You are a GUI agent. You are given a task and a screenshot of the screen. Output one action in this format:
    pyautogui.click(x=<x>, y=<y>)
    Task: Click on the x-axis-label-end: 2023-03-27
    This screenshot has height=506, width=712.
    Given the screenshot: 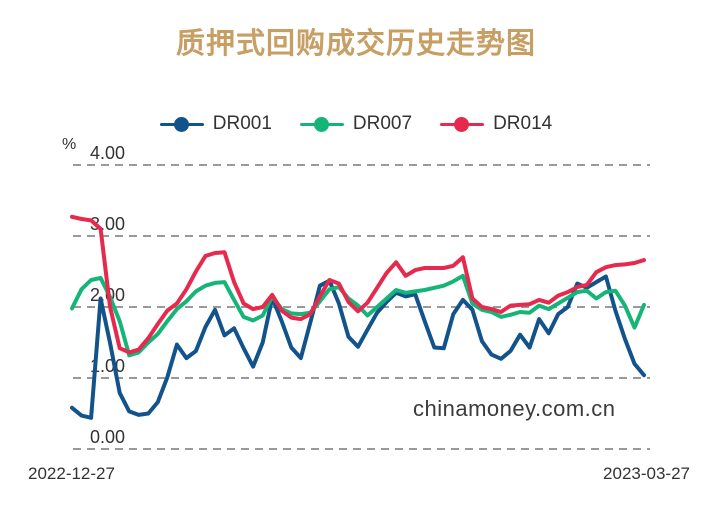 What is the action you would take?
    pyautogui.click(x=646, y=473)
    